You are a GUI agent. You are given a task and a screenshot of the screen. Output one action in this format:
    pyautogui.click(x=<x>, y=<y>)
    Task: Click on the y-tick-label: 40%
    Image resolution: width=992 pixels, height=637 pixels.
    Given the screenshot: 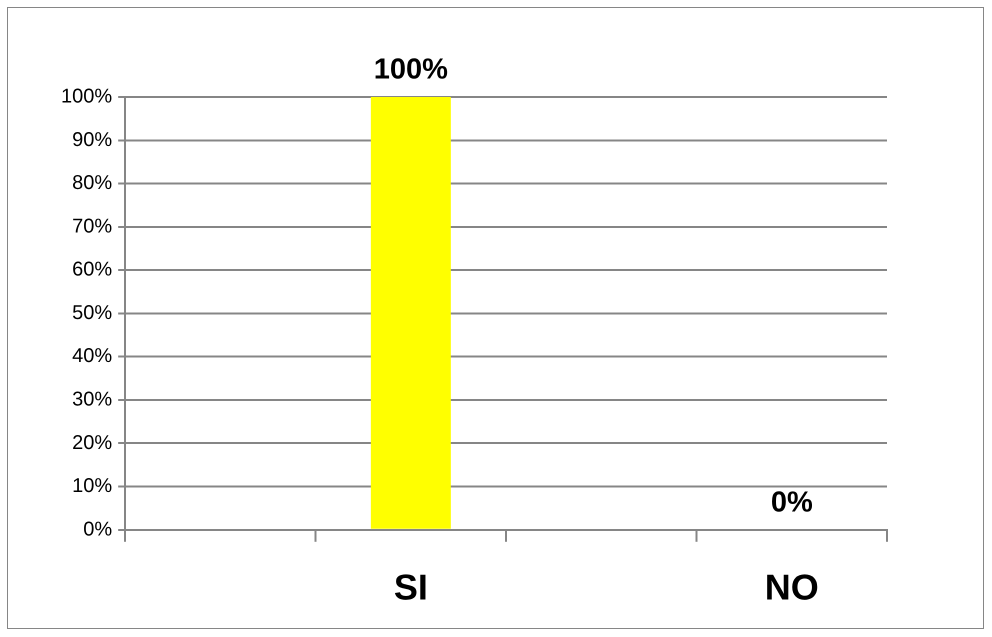 What is the action you would take?
    pyautogui.click(x=92, y=356)
    